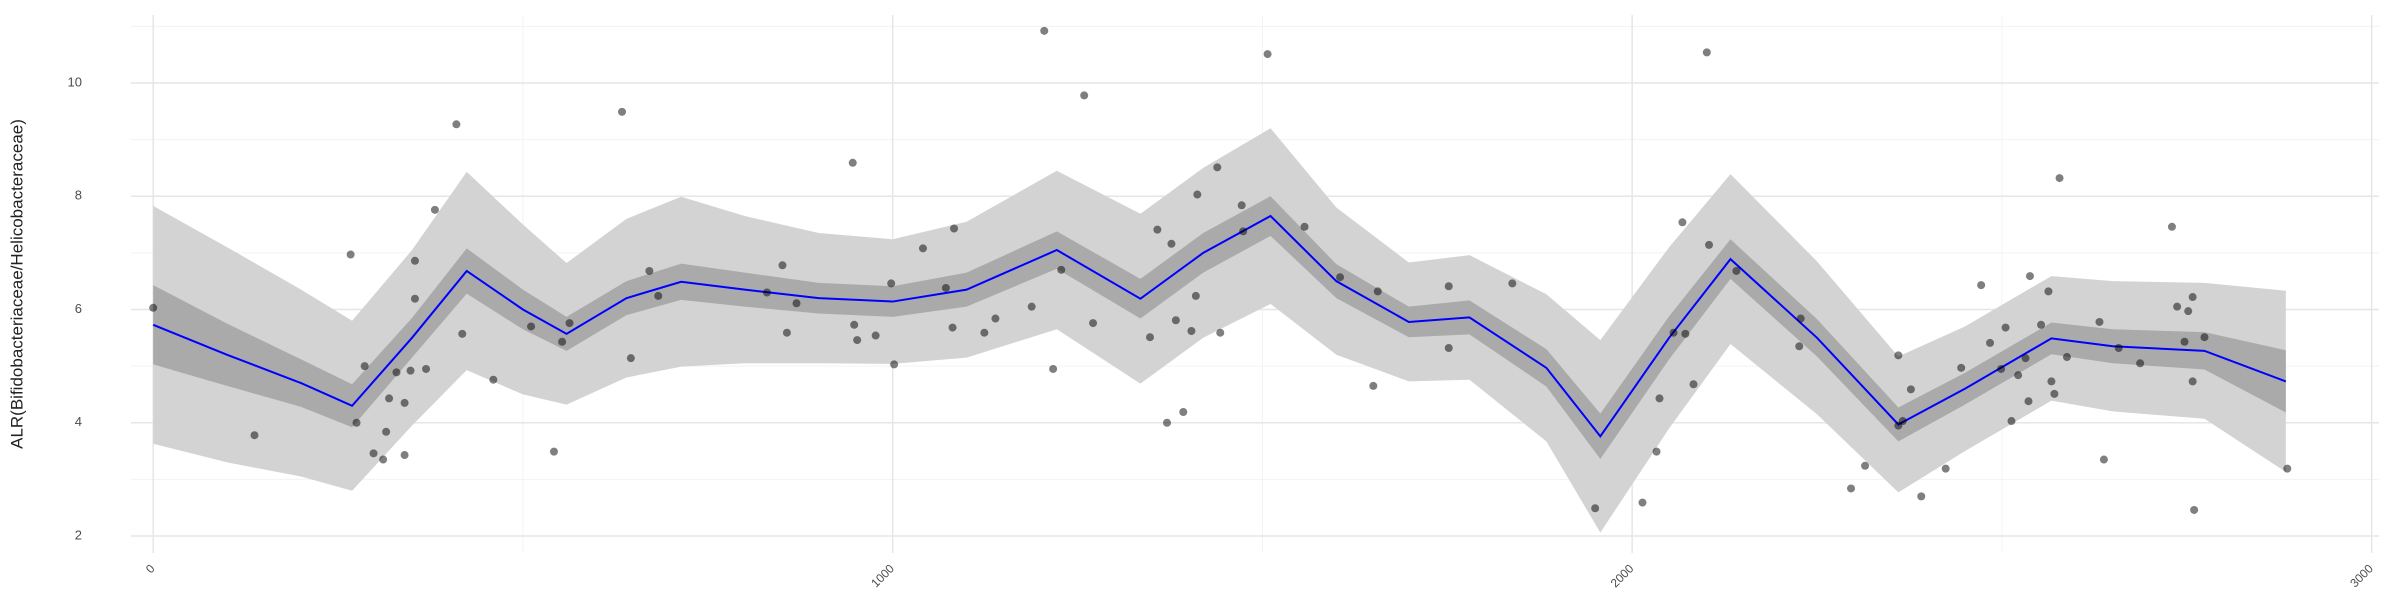 Image resolution: width=2400 pixels, height=600 pixels. Describe the element at coordinates (1622, 575) in the screenshot. I see `x-tick-label: 2000` at that location.